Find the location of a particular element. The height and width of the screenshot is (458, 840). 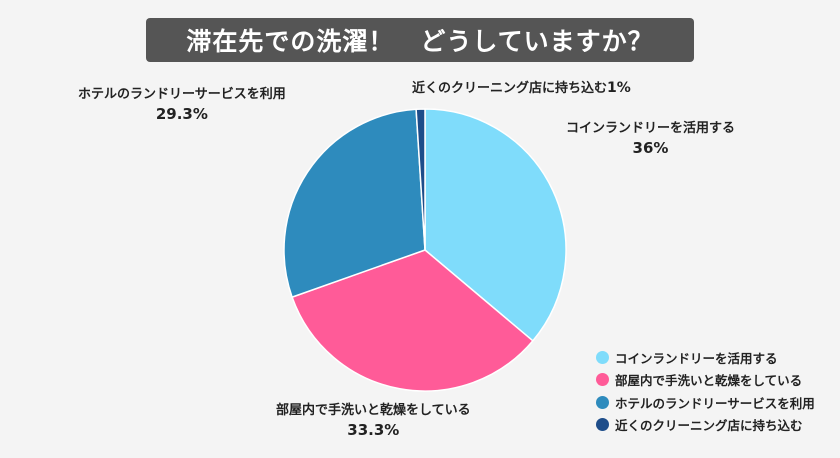

pie-slice-hand-wash is located at coordinates (412, 320).